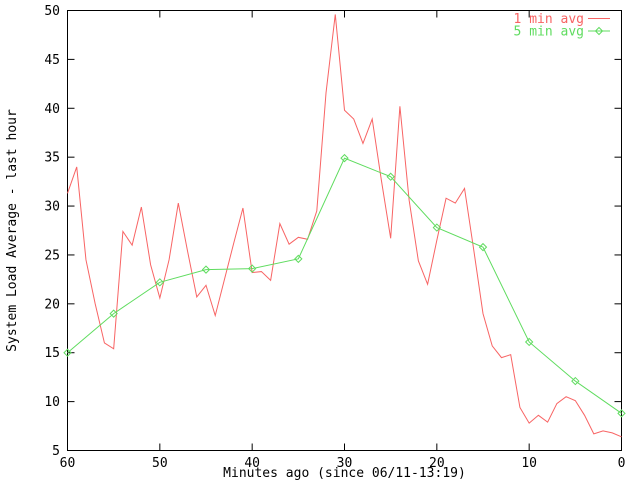 This screenshot has width=640, height=480. I want to click on x-tick-label: 50, so click(160, 463).